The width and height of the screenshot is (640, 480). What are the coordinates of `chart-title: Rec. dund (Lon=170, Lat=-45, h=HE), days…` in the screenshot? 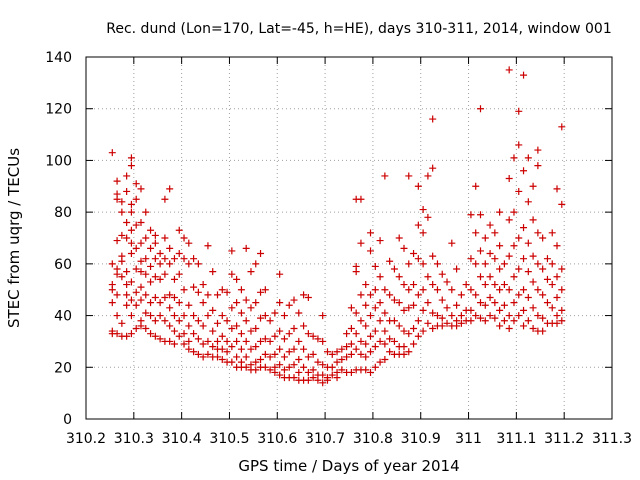 It's located at (359, 29).